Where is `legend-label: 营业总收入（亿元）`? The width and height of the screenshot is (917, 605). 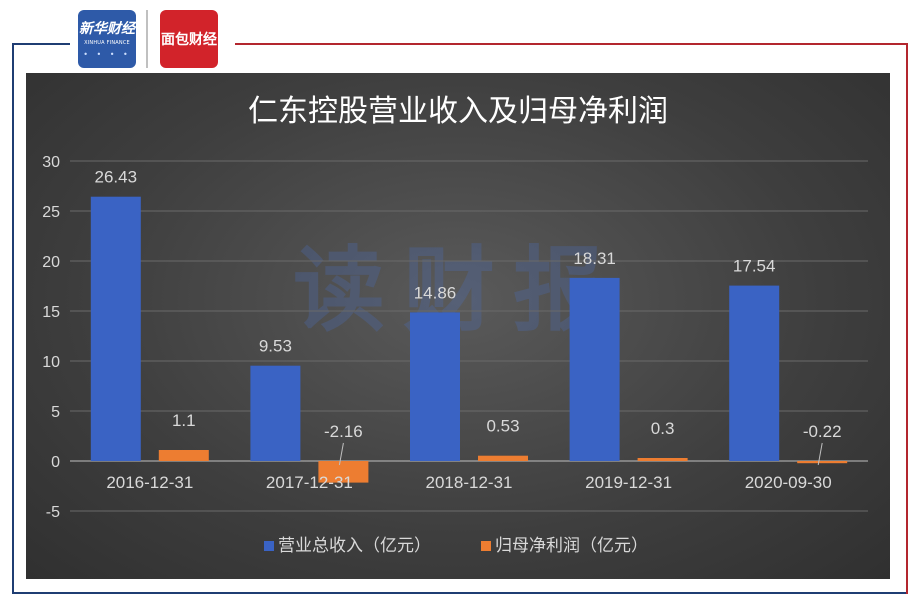 legend-label: 营业总收入（亿元） is located at coordinates (354, 546).